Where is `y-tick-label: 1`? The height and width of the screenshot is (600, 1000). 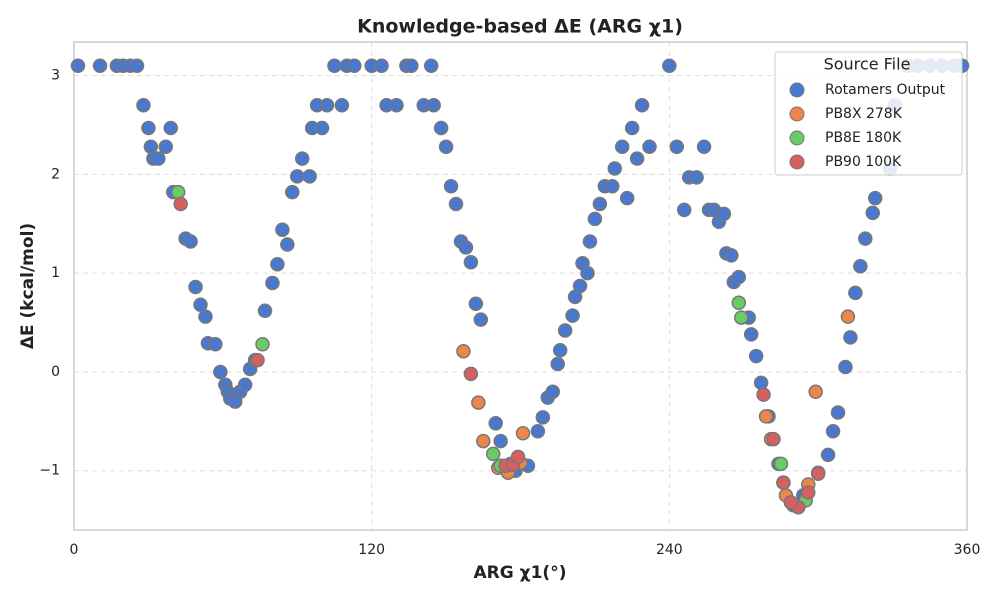 y-tick-label: 1 is located at coordinates (55, 273).